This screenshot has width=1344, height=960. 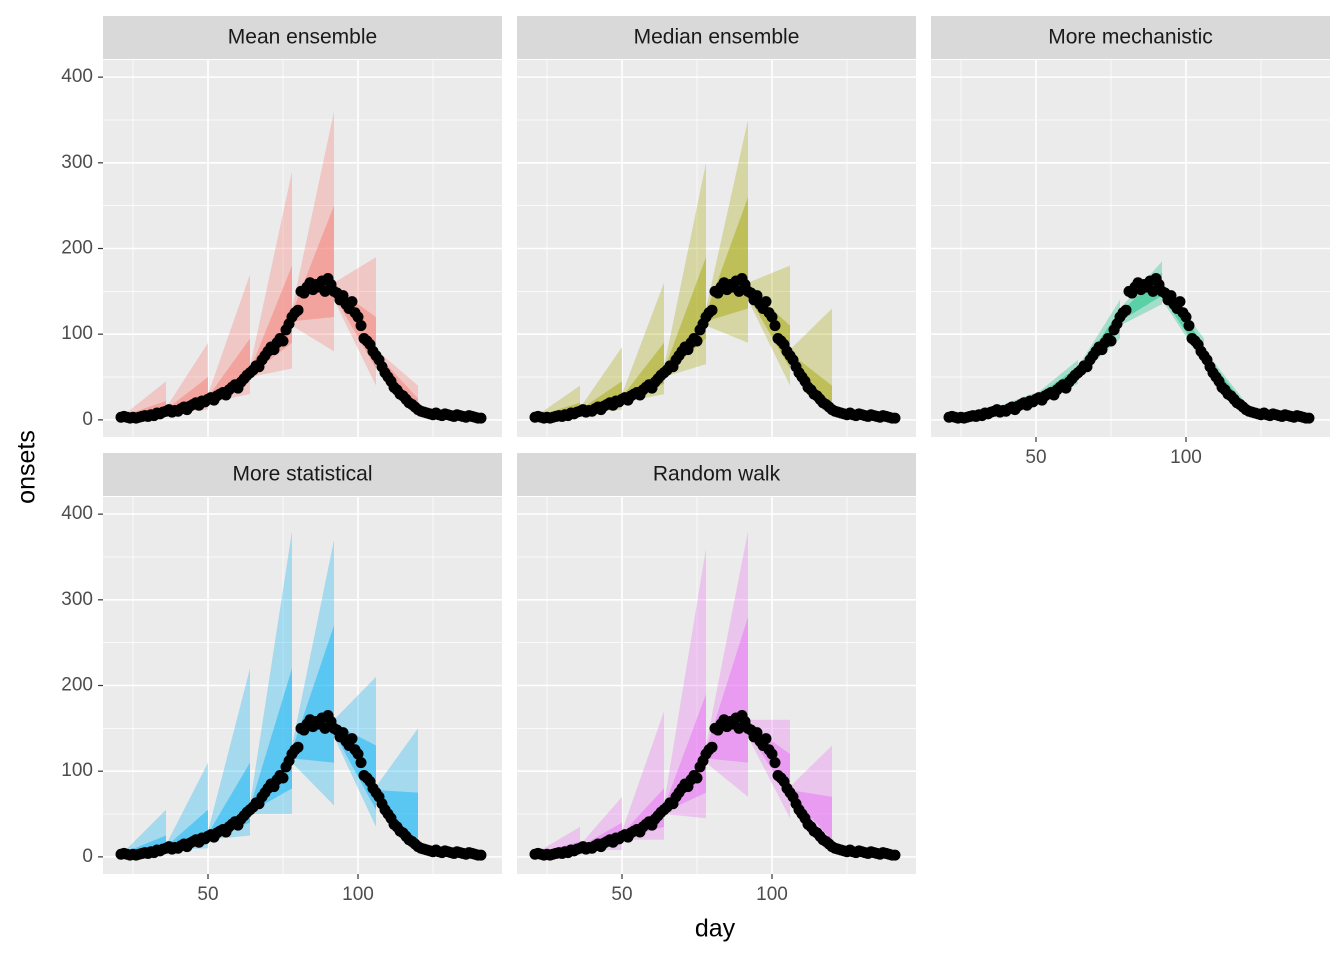 I want to click on strip-label: More statistical, so click(x=302, y=474).